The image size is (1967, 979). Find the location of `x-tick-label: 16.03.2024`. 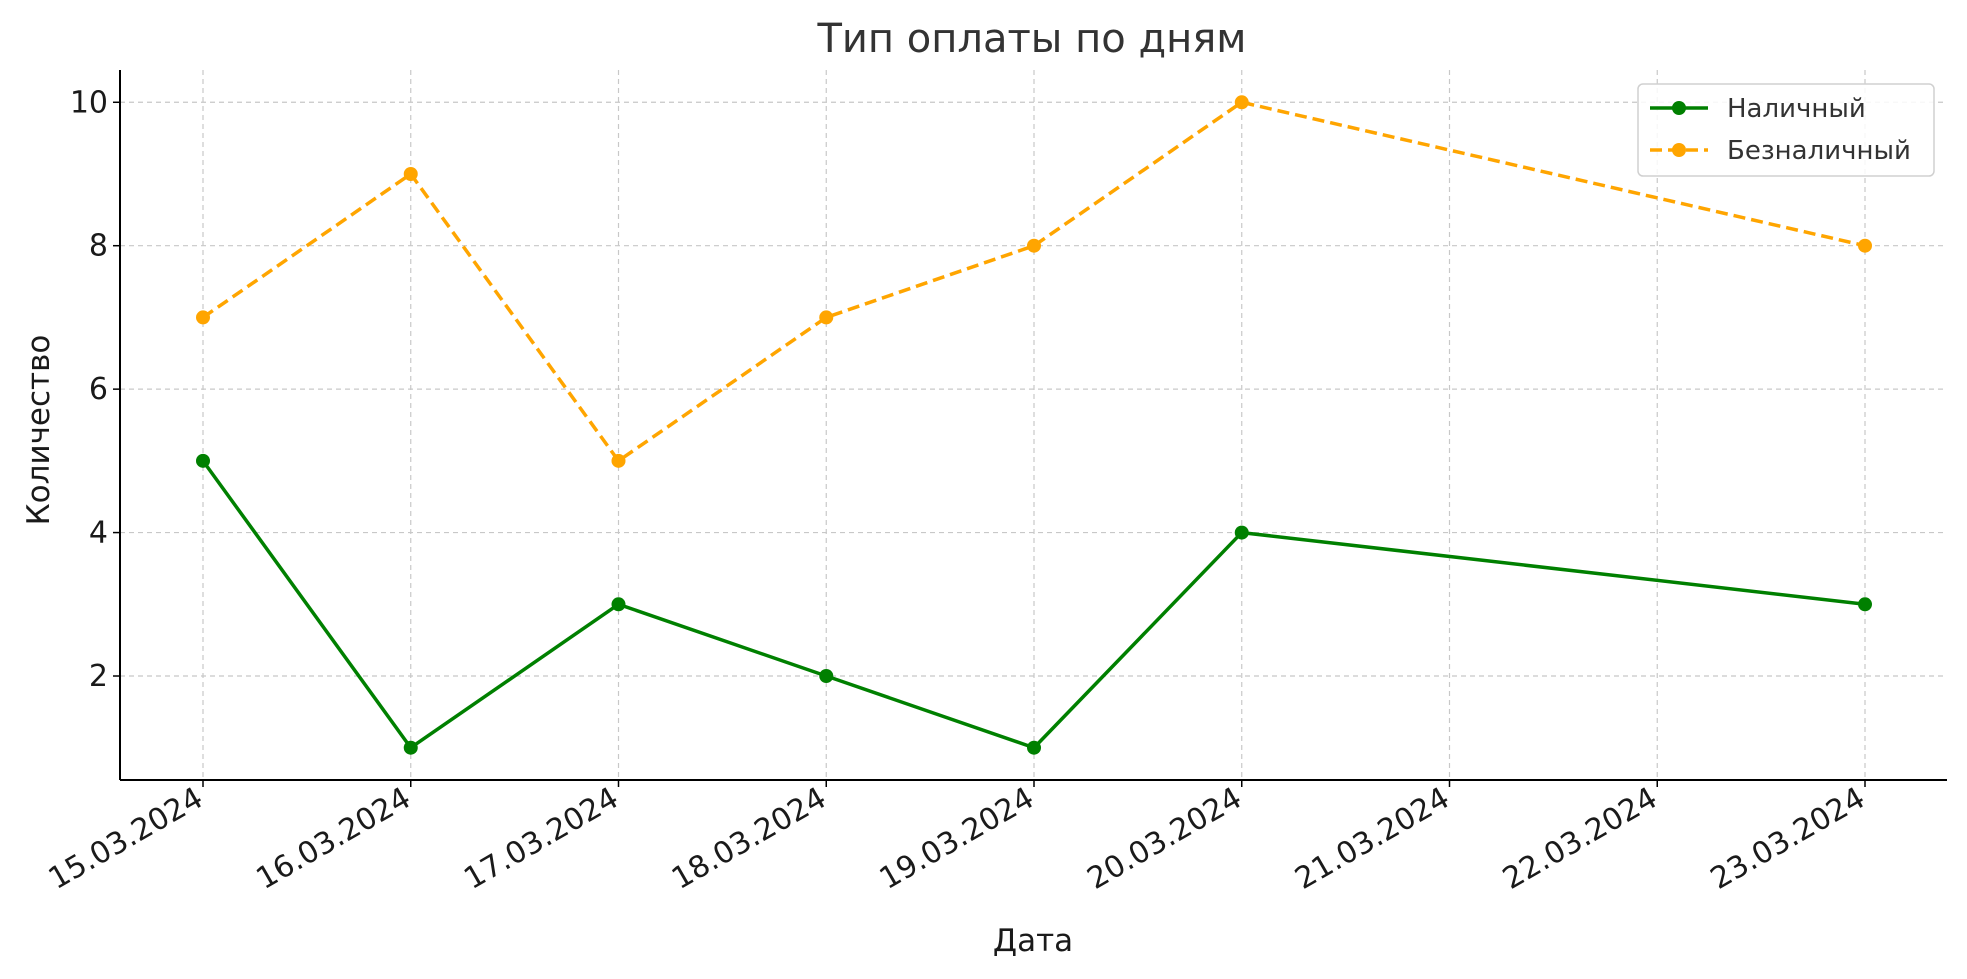

x-tick-label: 16.03.2024 is located at coordinates (333, 839).